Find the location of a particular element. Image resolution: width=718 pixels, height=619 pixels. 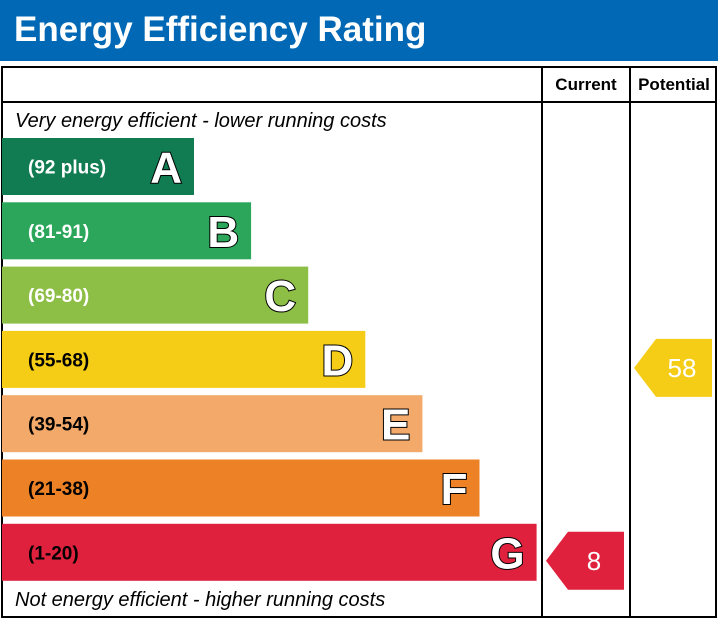

column-header-current: Current is located at coordinates (586, 84).